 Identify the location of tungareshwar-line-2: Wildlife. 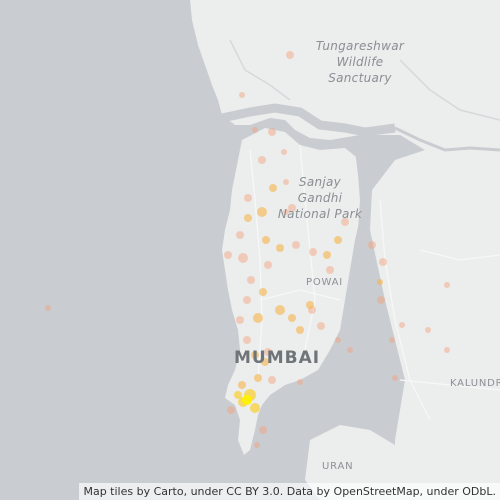
(360, 62).